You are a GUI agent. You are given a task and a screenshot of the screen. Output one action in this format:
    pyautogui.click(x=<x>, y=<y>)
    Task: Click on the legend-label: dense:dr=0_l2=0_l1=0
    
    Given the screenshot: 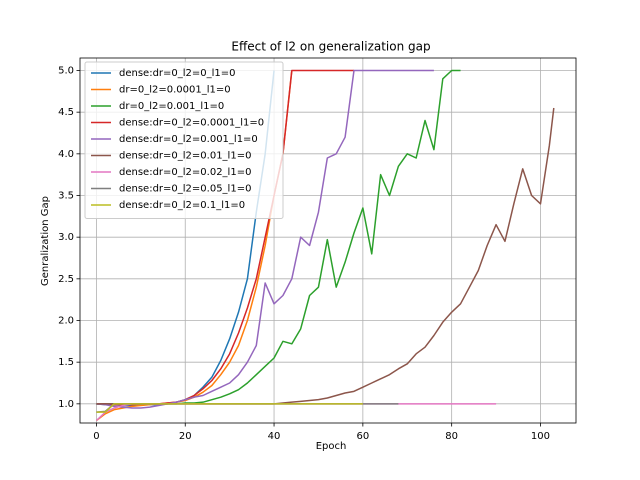 What is the action you would take?
    pyautogui.click(x=177, y=73)
    